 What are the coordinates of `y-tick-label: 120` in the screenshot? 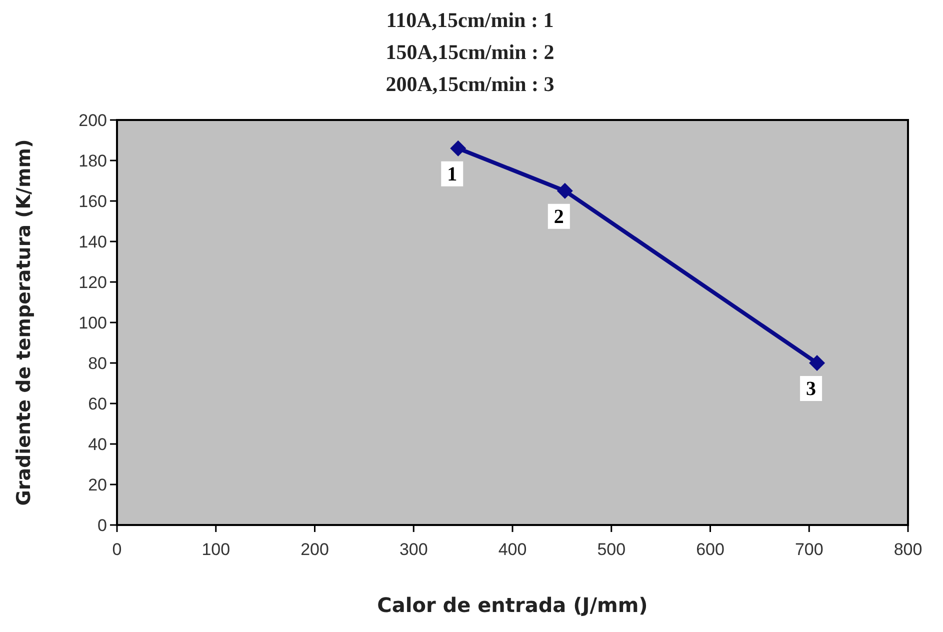 It's located at (92, 282).